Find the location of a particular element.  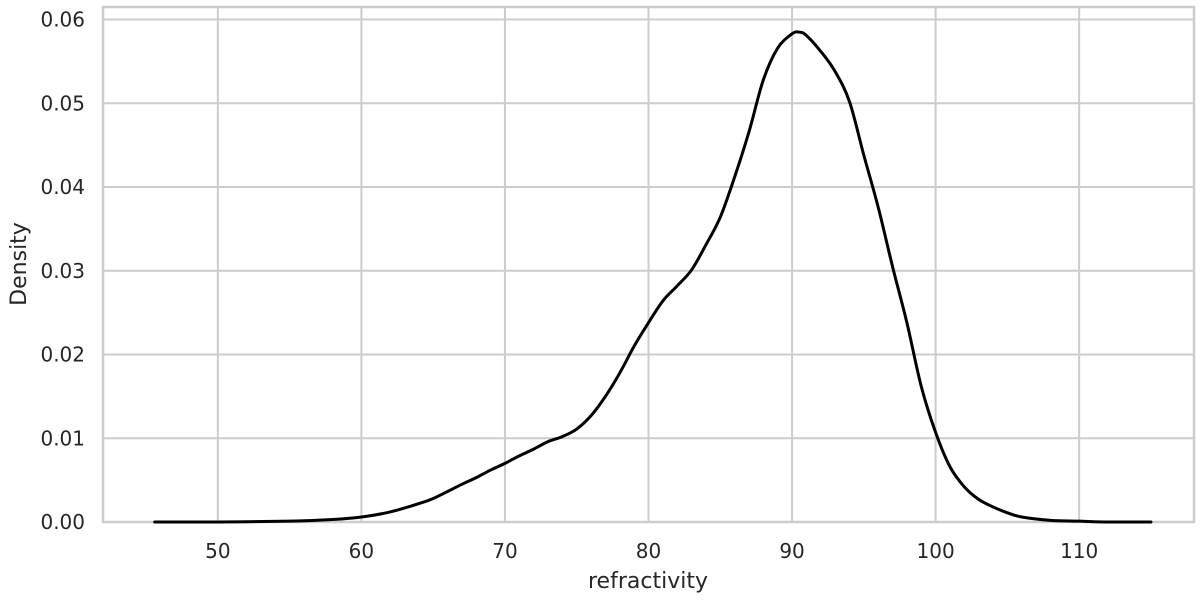

y-axis-label: Density is located at coordinates (19, 264).